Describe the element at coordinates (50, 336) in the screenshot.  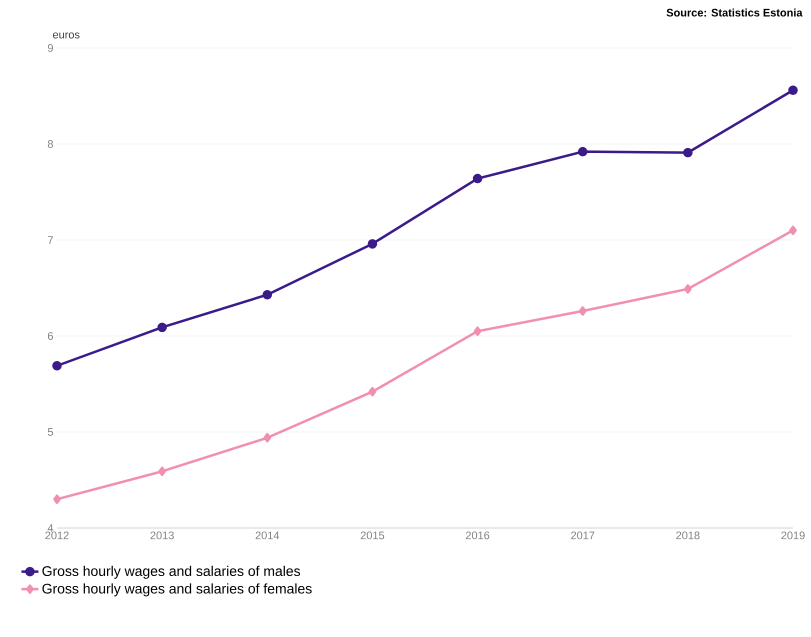
I see `y-tick-label: 6` at that location.